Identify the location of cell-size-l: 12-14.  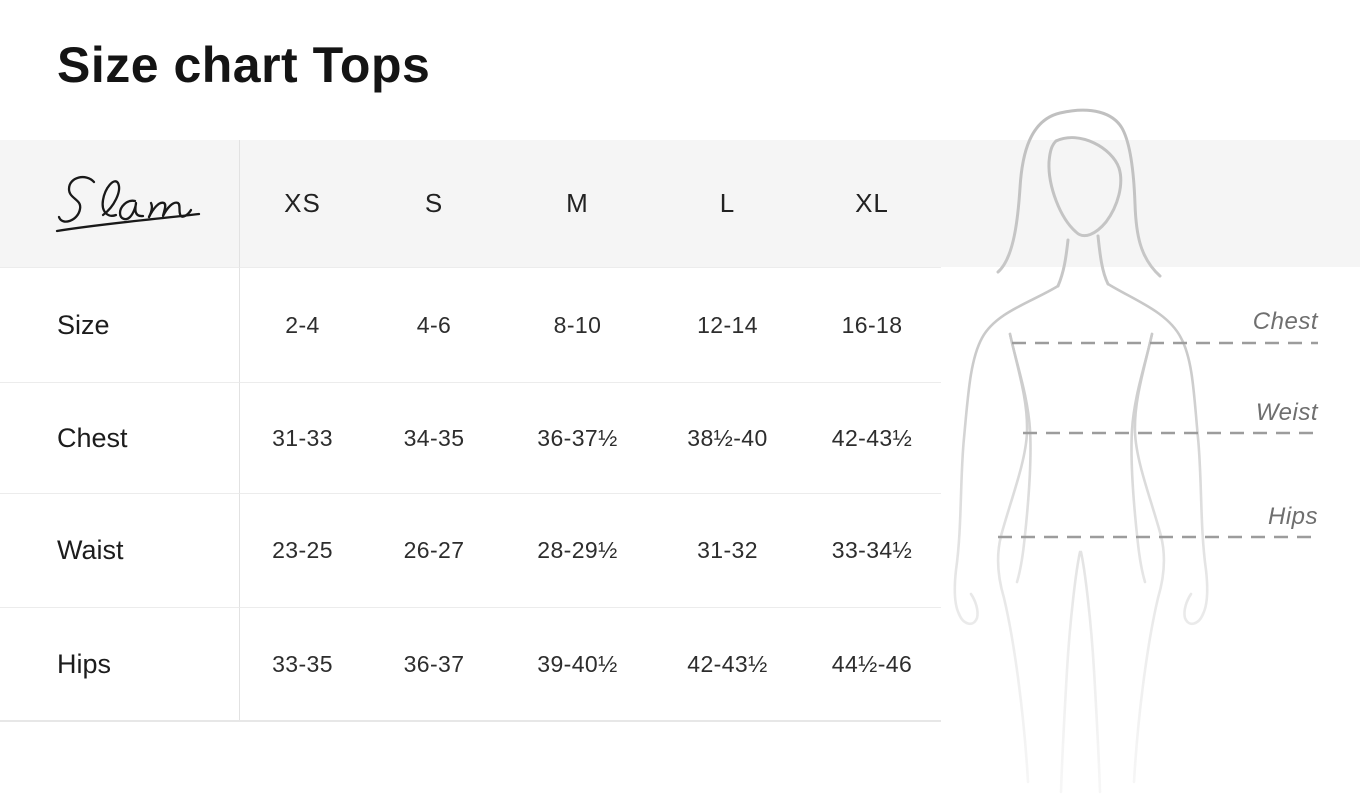
(727, 324).